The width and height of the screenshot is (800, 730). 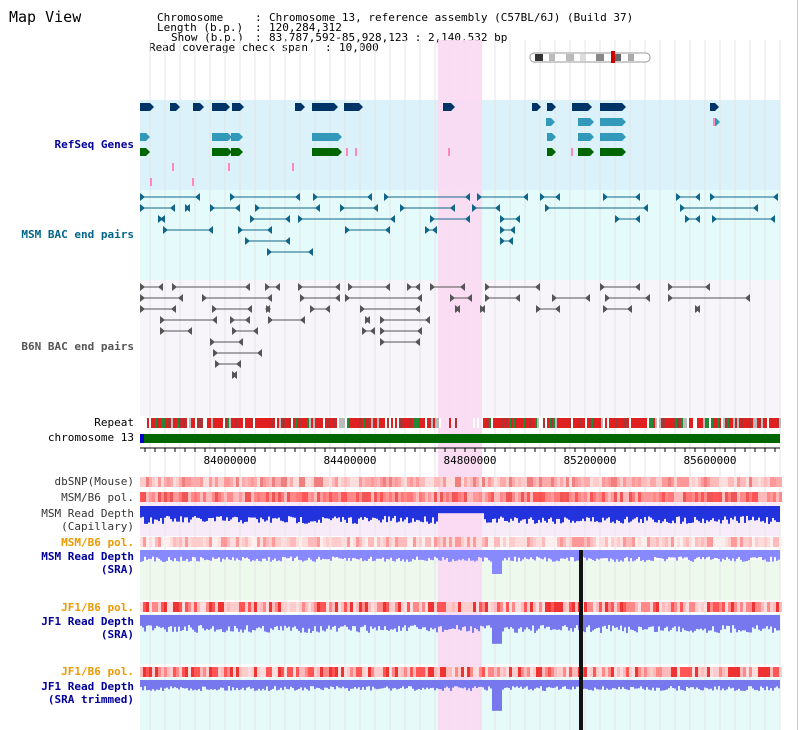 I want to click on ideogram-position-marker, so click(x=613, y=57).